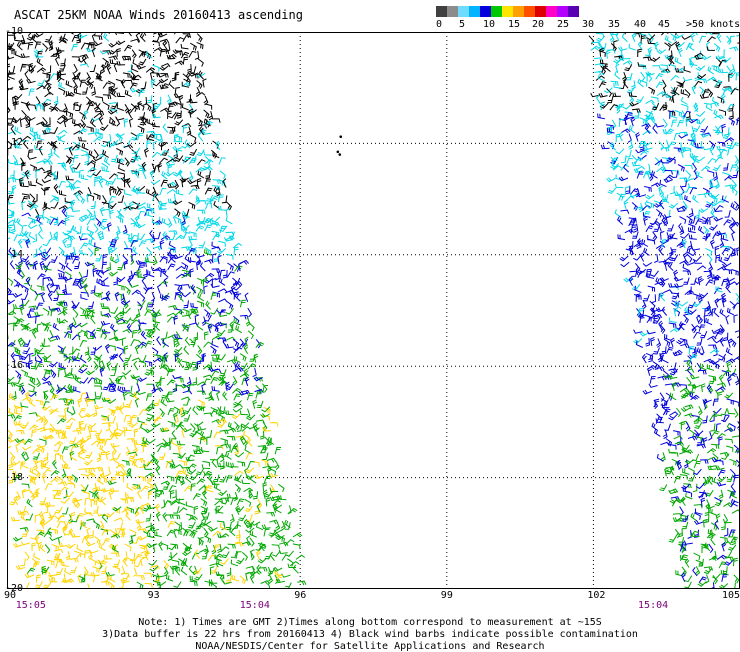 Image resolution: width=740 pixels, height=652 pixels. I want to click on longitude-label: 96, so click(300, 595).